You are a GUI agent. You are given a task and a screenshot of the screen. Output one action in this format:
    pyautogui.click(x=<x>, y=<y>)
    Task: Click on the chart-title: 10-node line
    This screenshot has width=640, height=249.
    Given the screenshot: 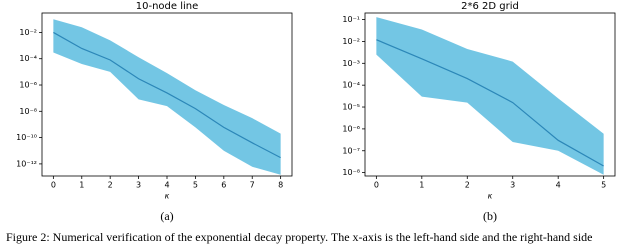 What is the action you would take?
    pyautogui.click(x=167, y=6)
    